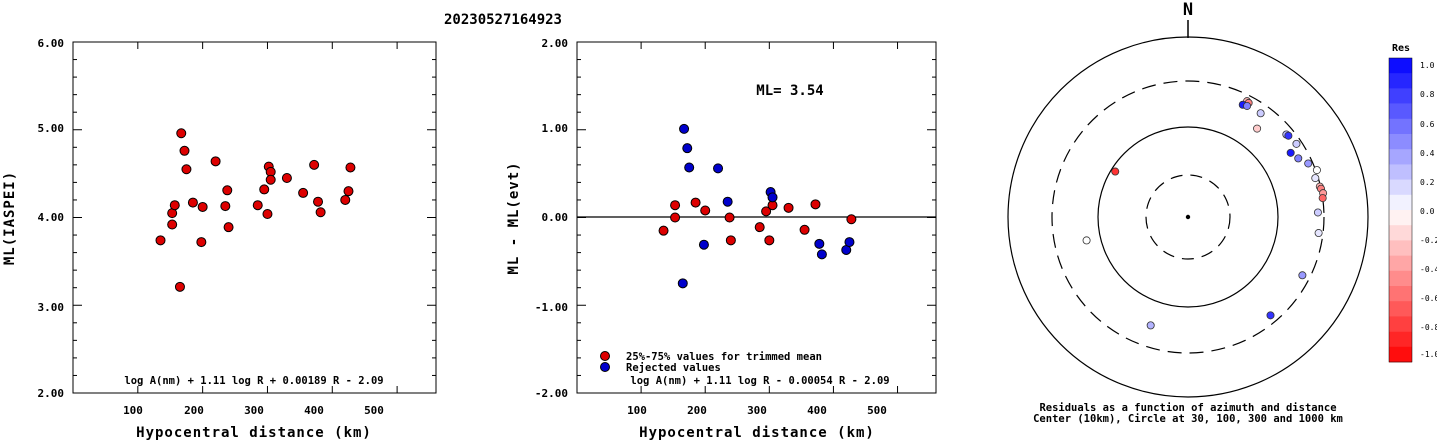  I want to click on left-x-tick-label: 500, so click(374, 410).